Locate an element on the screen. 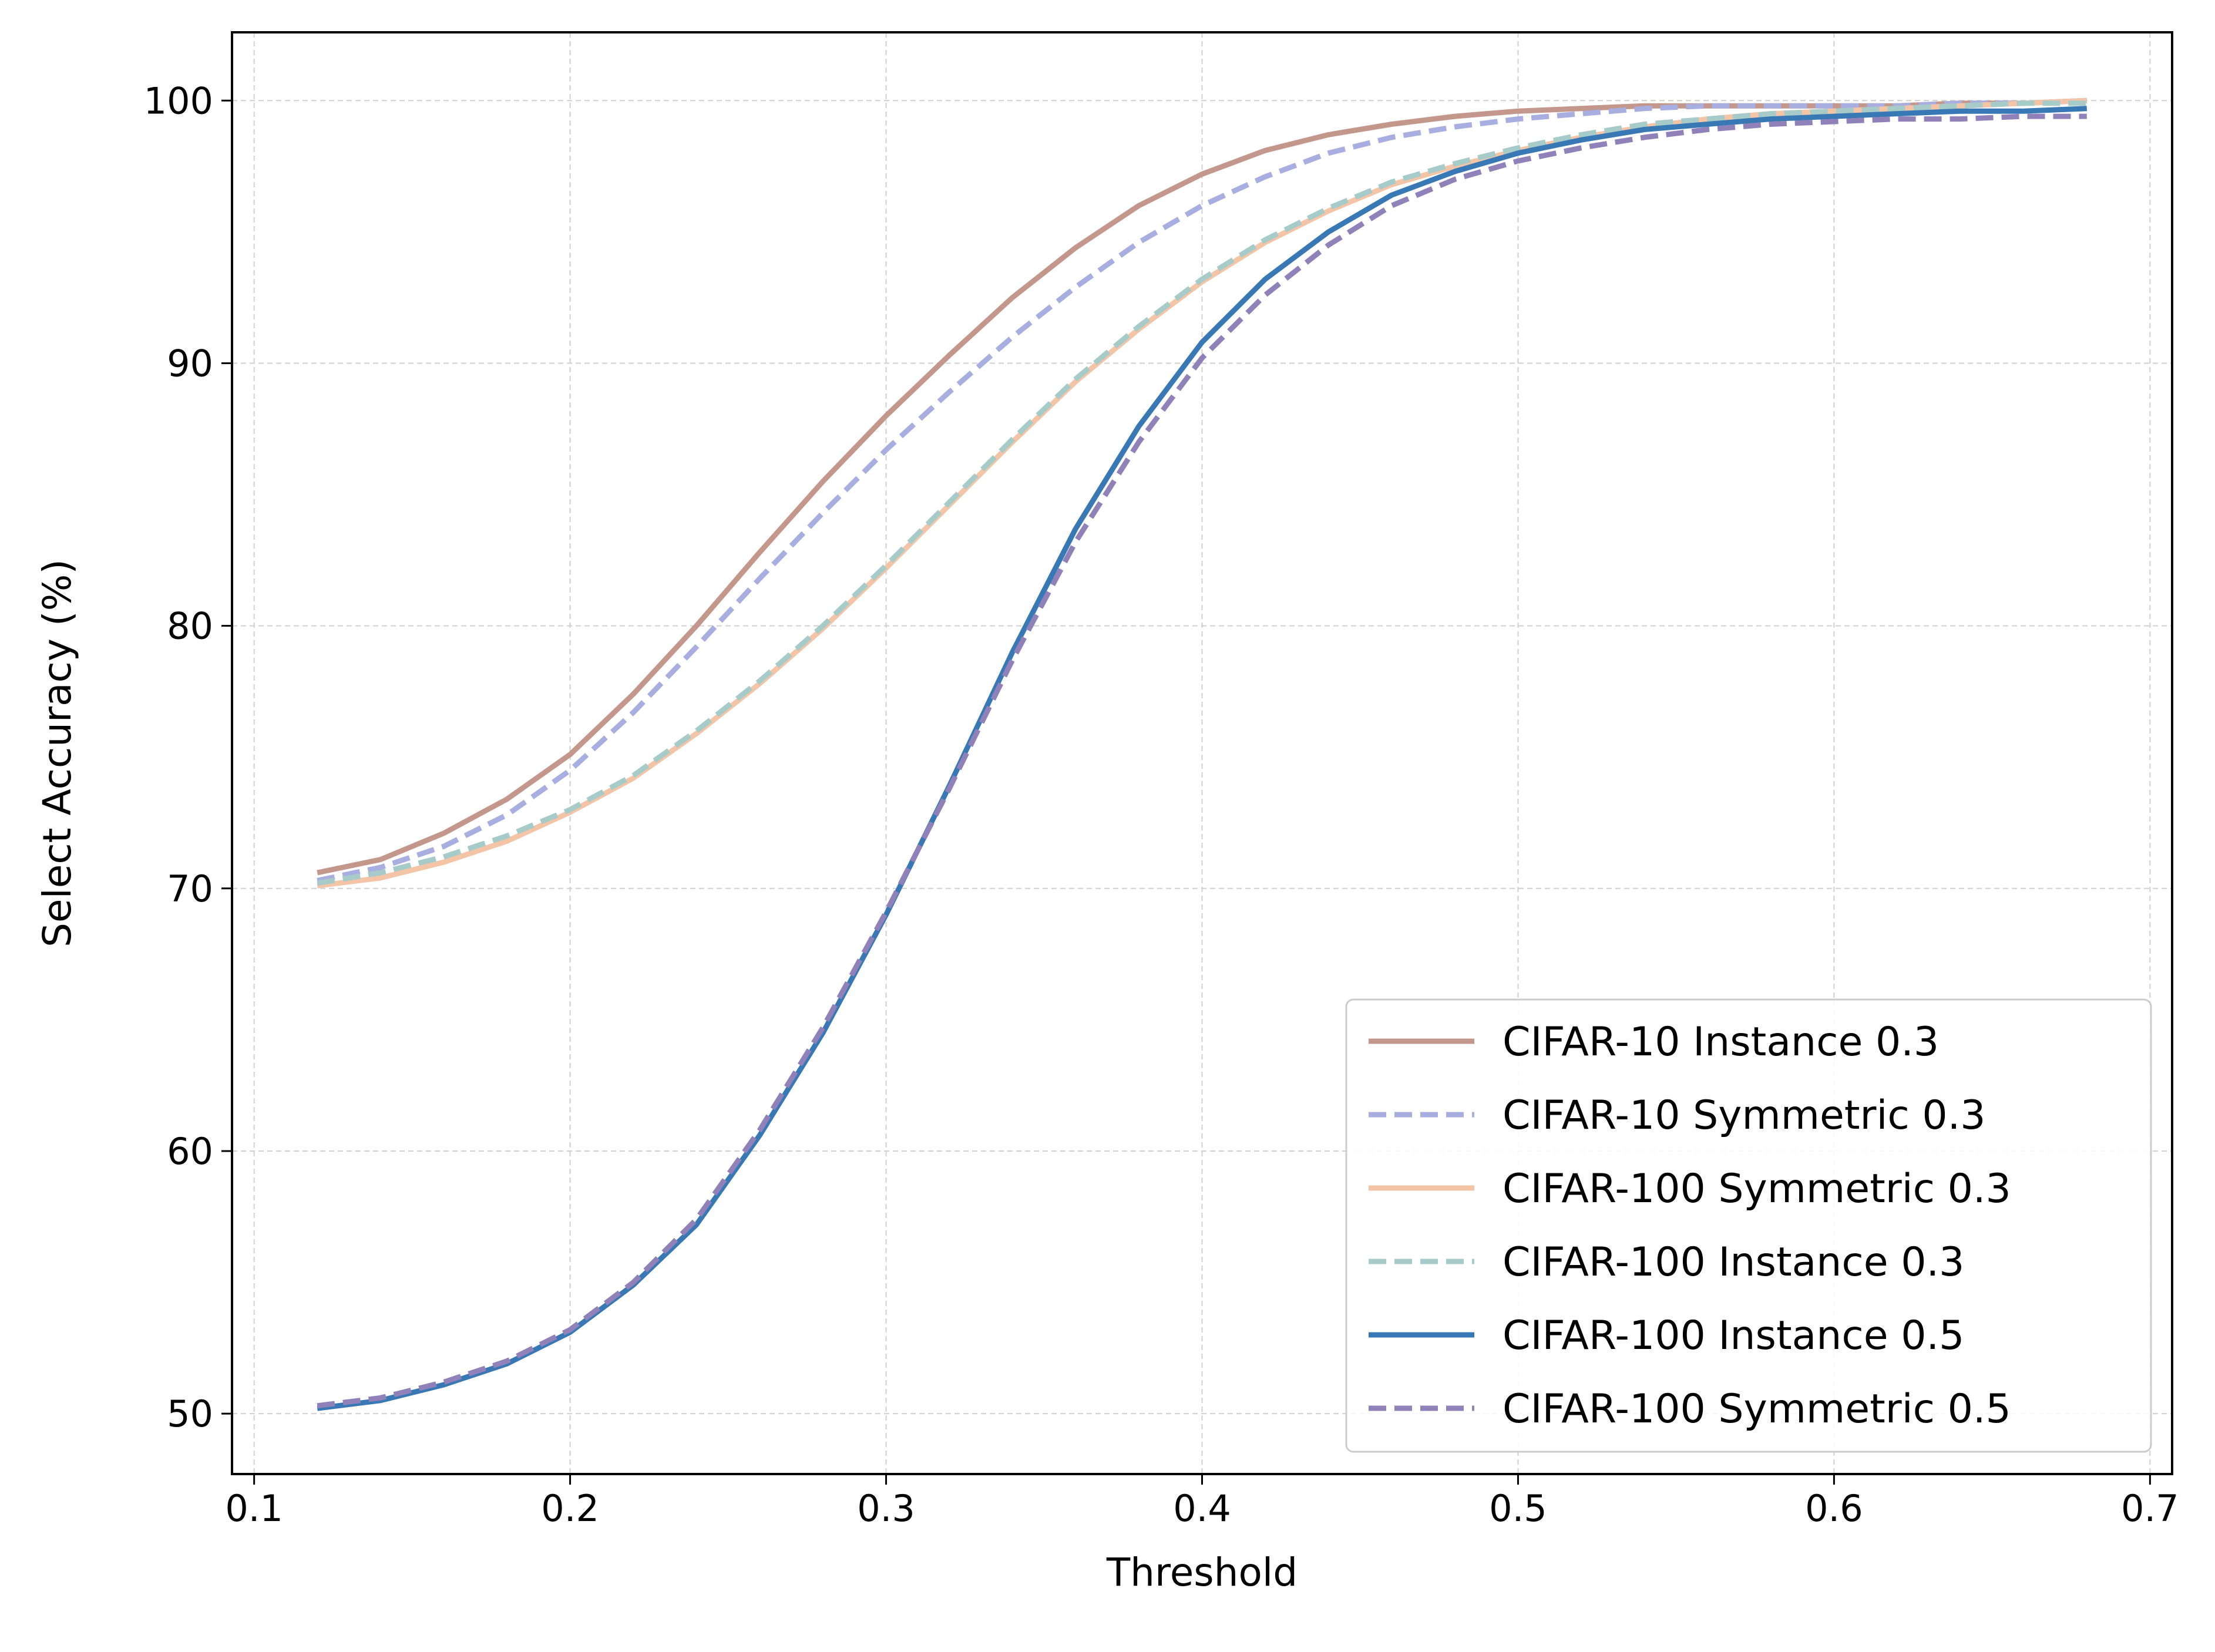 The height and width of the screenshot is (1652, 2215). legend-frame is located at coordinates (1749, 1226).